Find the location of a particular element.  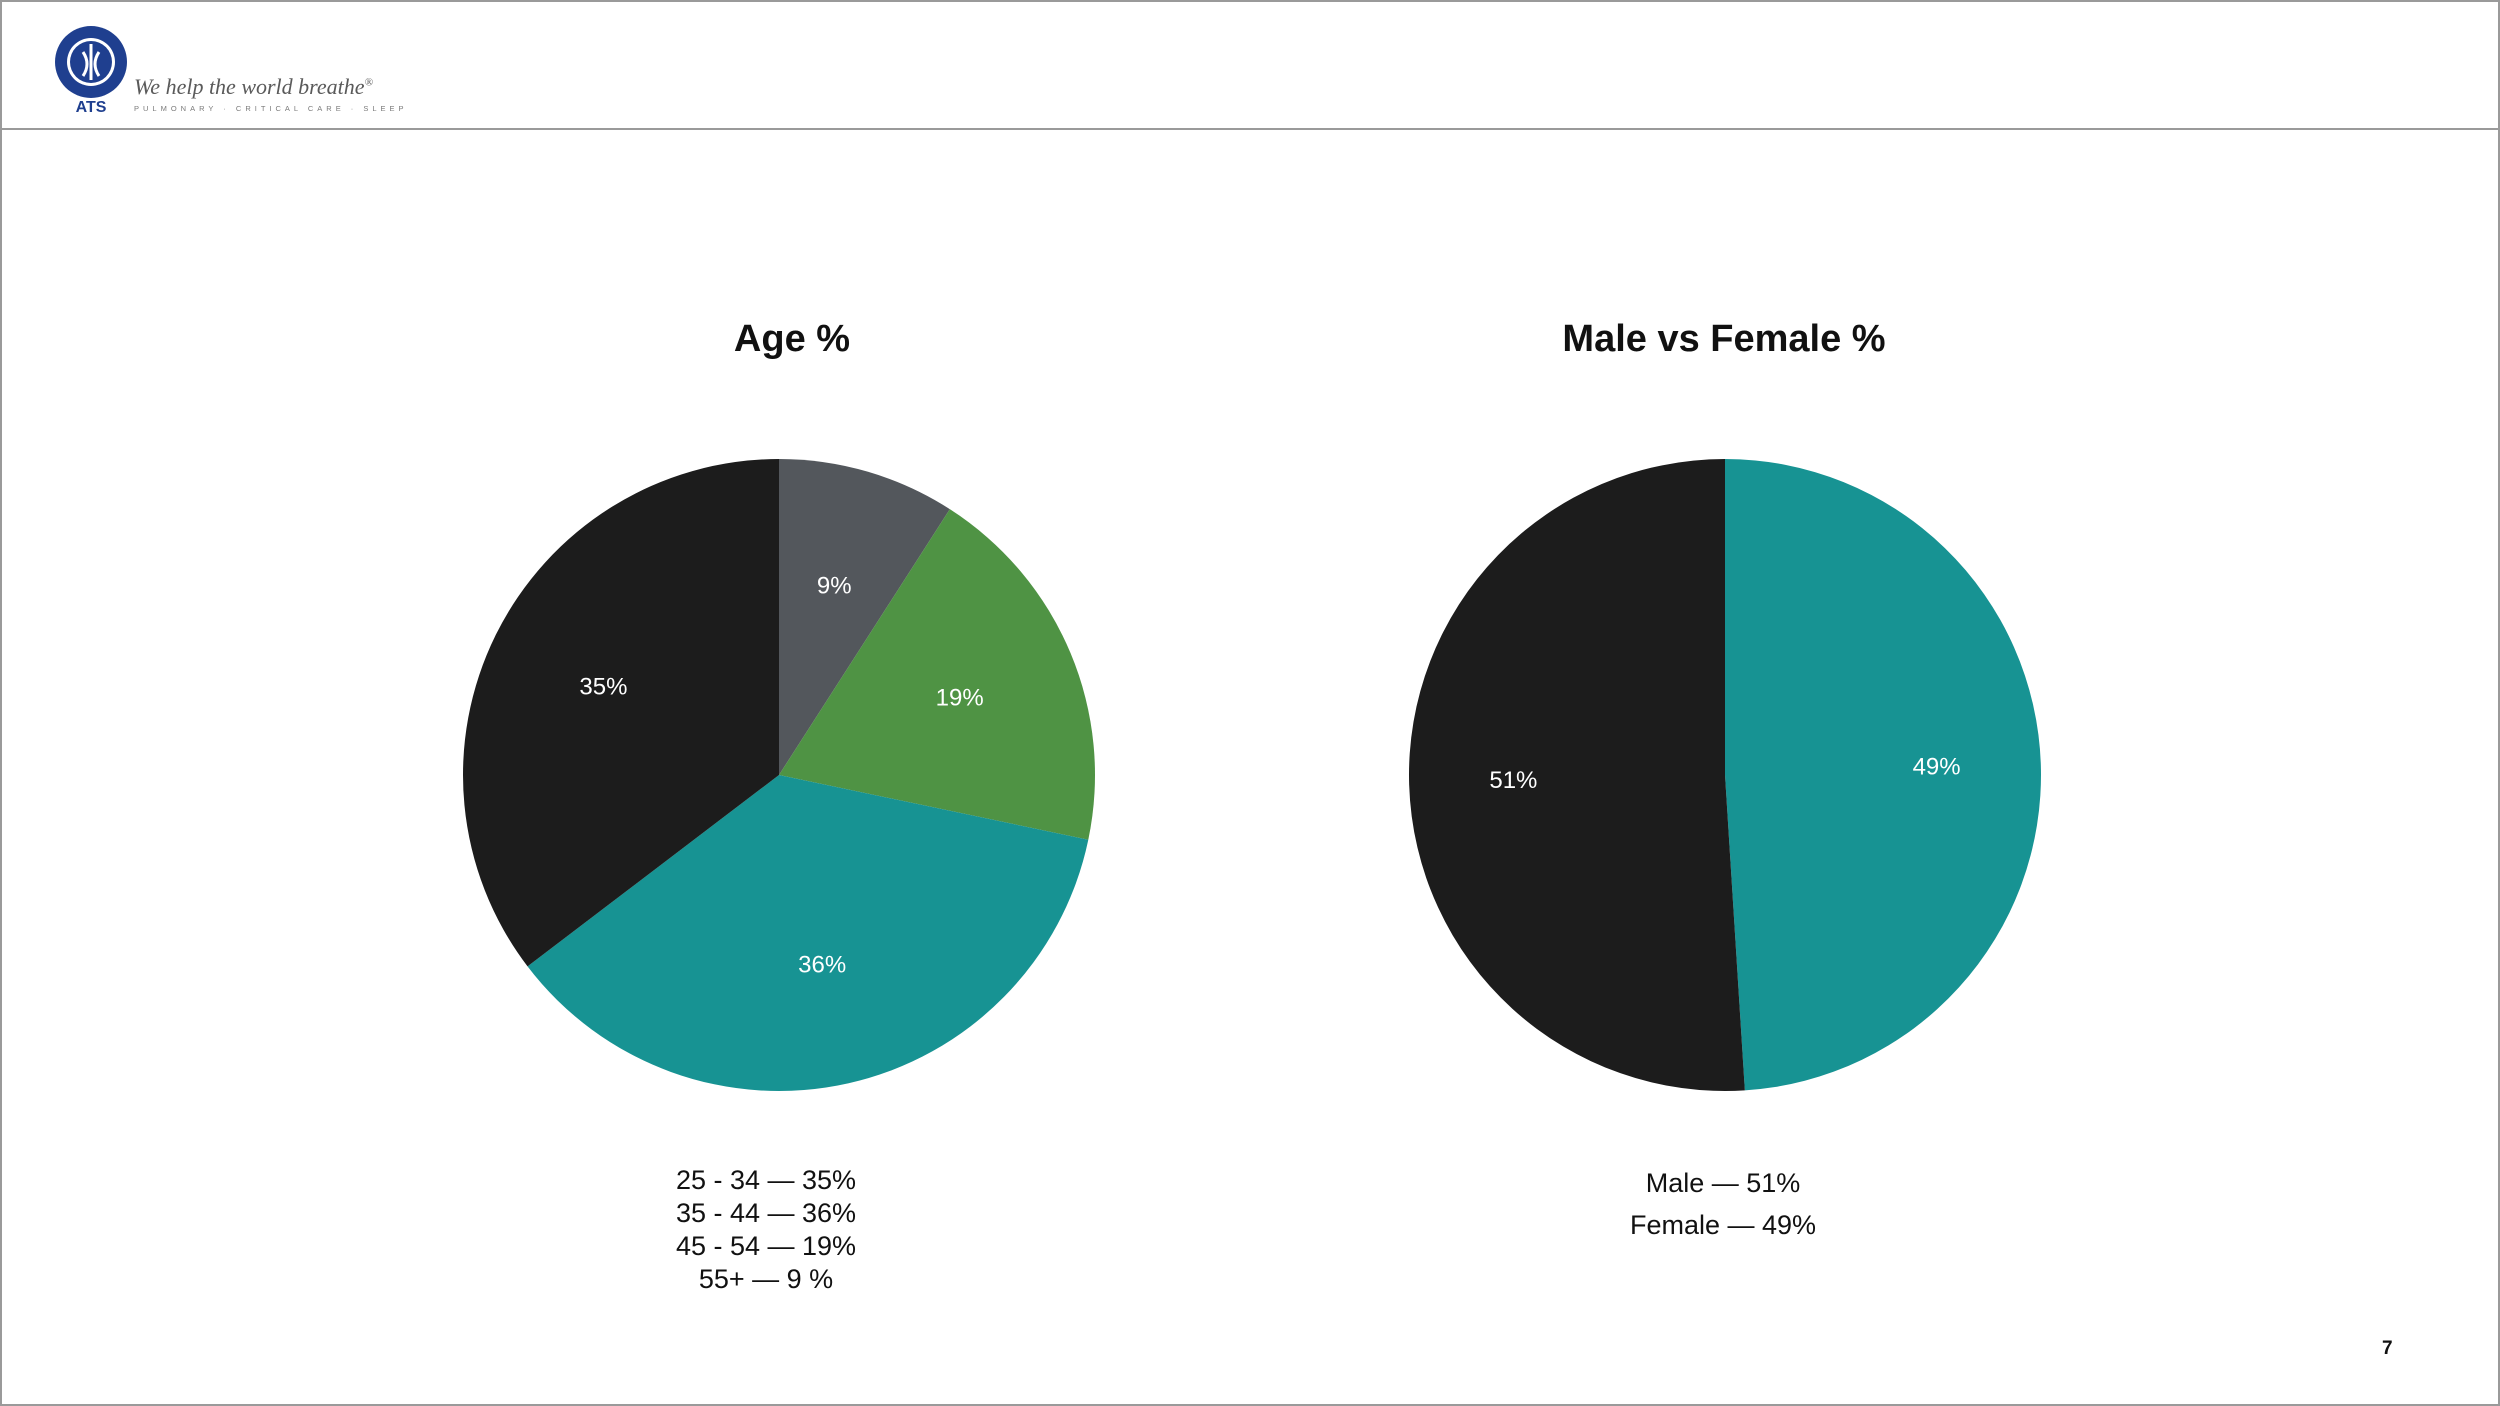

age-chart-title: Age % is located at coordinates (792, 339).